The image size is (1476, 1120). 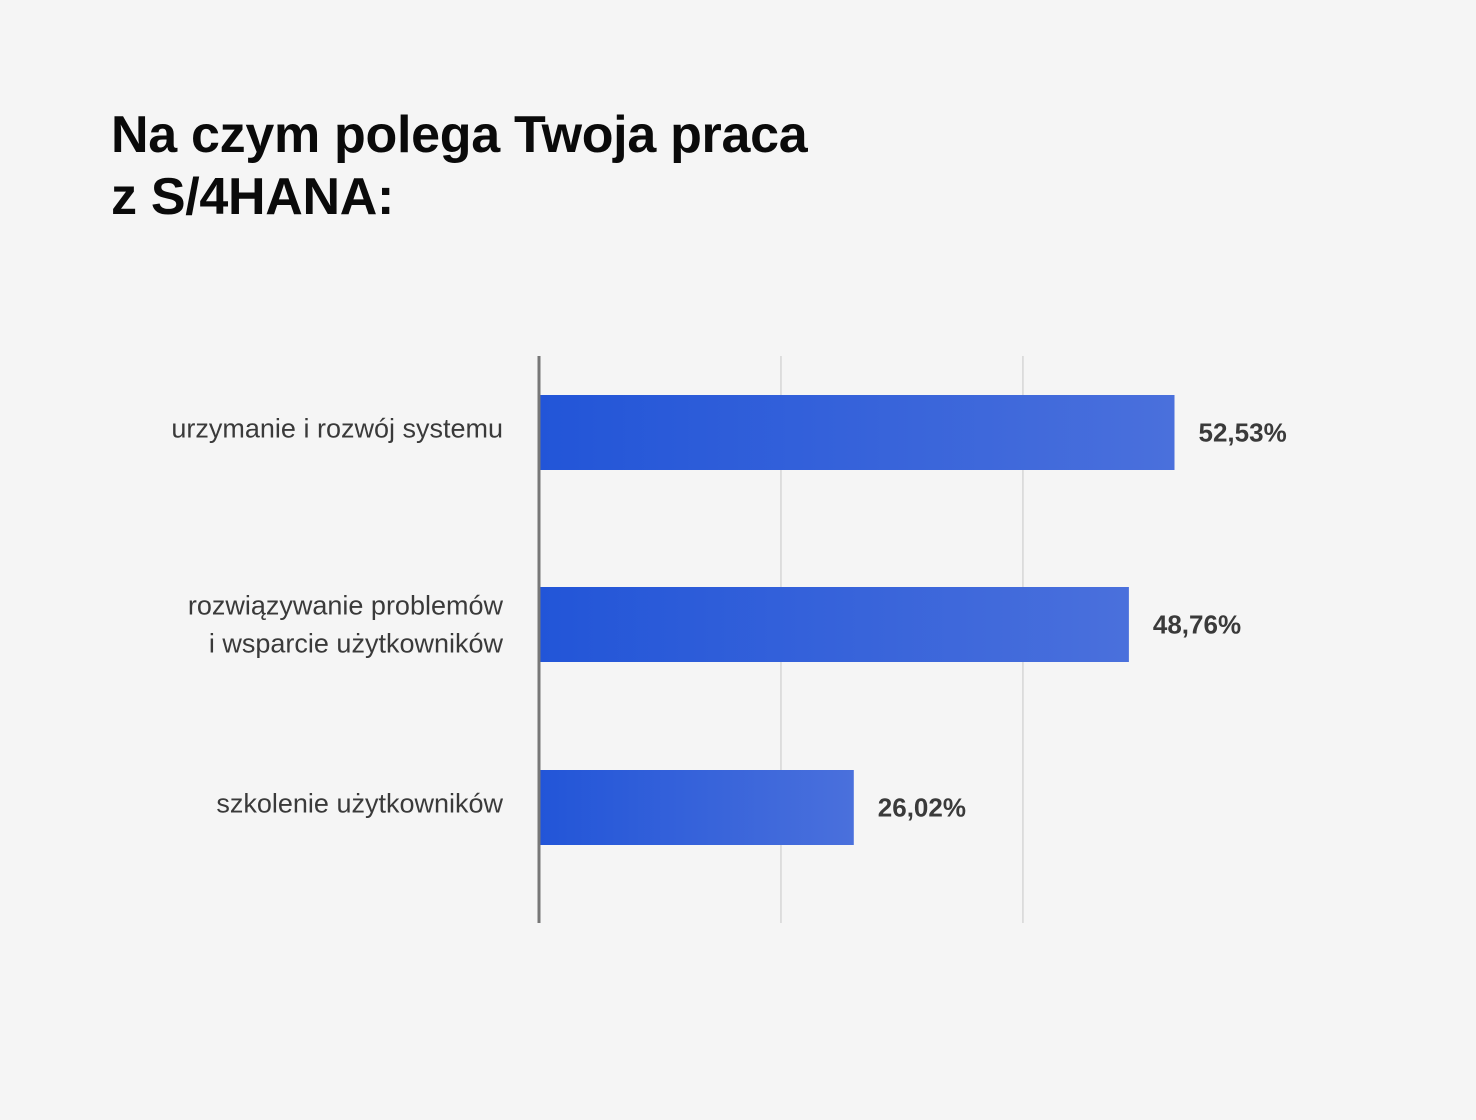 What do you see at coordinates (356, 644) in the screenshot?
I see `category-label-2-line-2: i wsparcie użytkowników` at bounding box center [356, 644].